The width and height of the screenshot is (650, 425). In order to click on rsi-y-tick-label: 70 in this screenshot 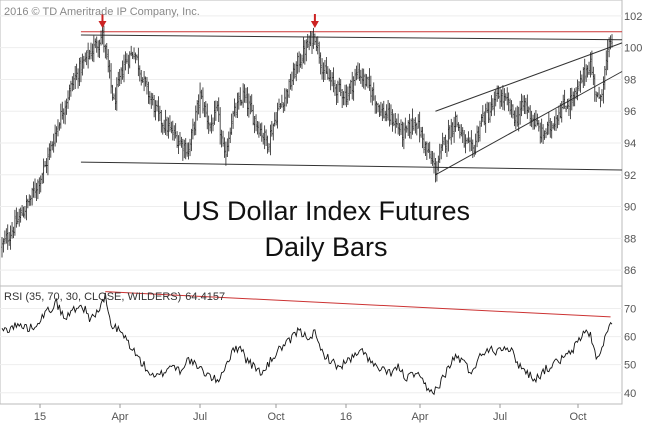, I will do `click(630, 309)`.